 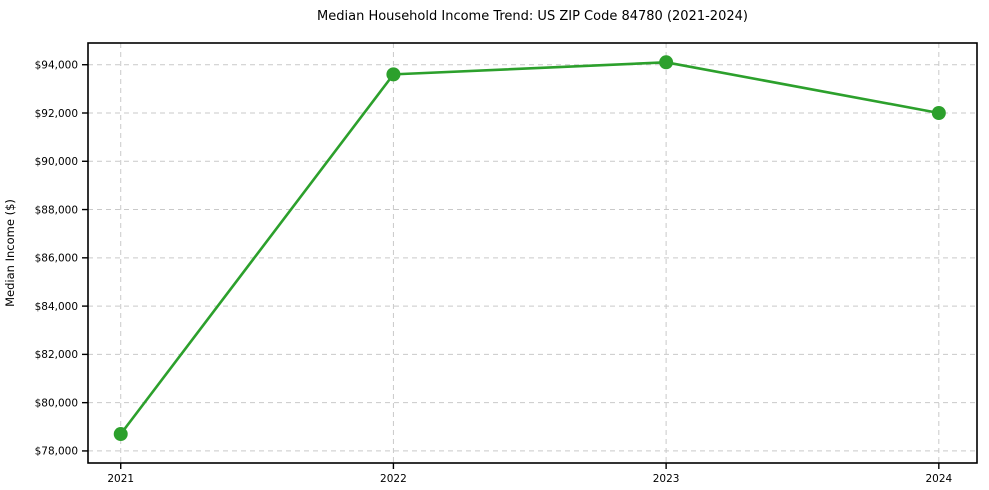 I want to click on y-tick-label: $84,000, so click(x=56, y=307).